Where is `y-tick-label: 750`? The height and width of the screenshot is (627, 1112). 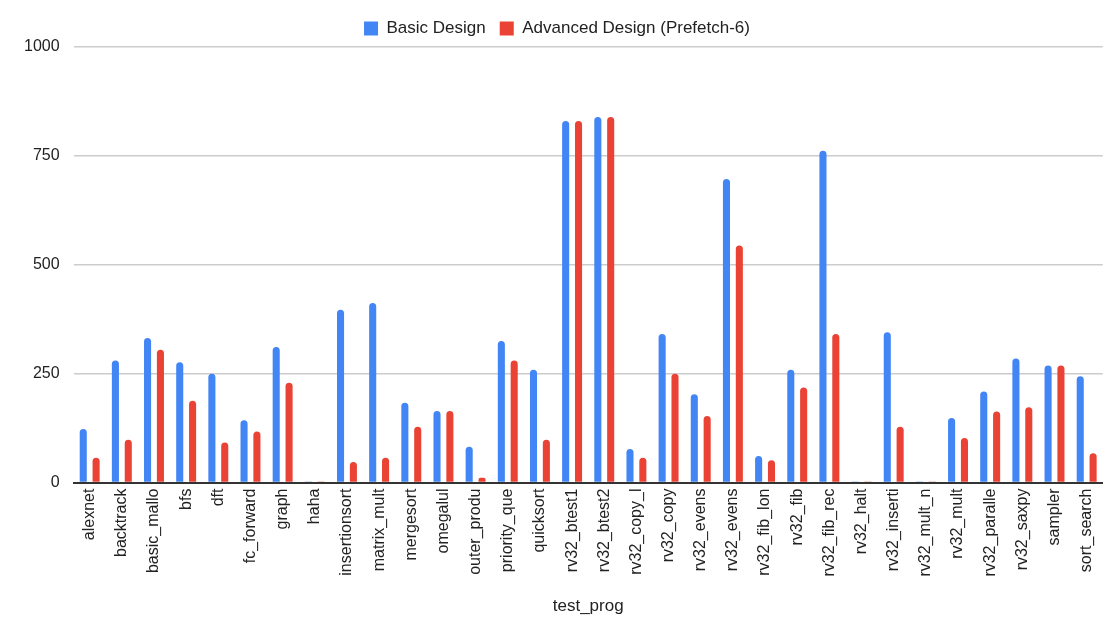
y-tick-label: 750 is located at coordinates (46, 155).